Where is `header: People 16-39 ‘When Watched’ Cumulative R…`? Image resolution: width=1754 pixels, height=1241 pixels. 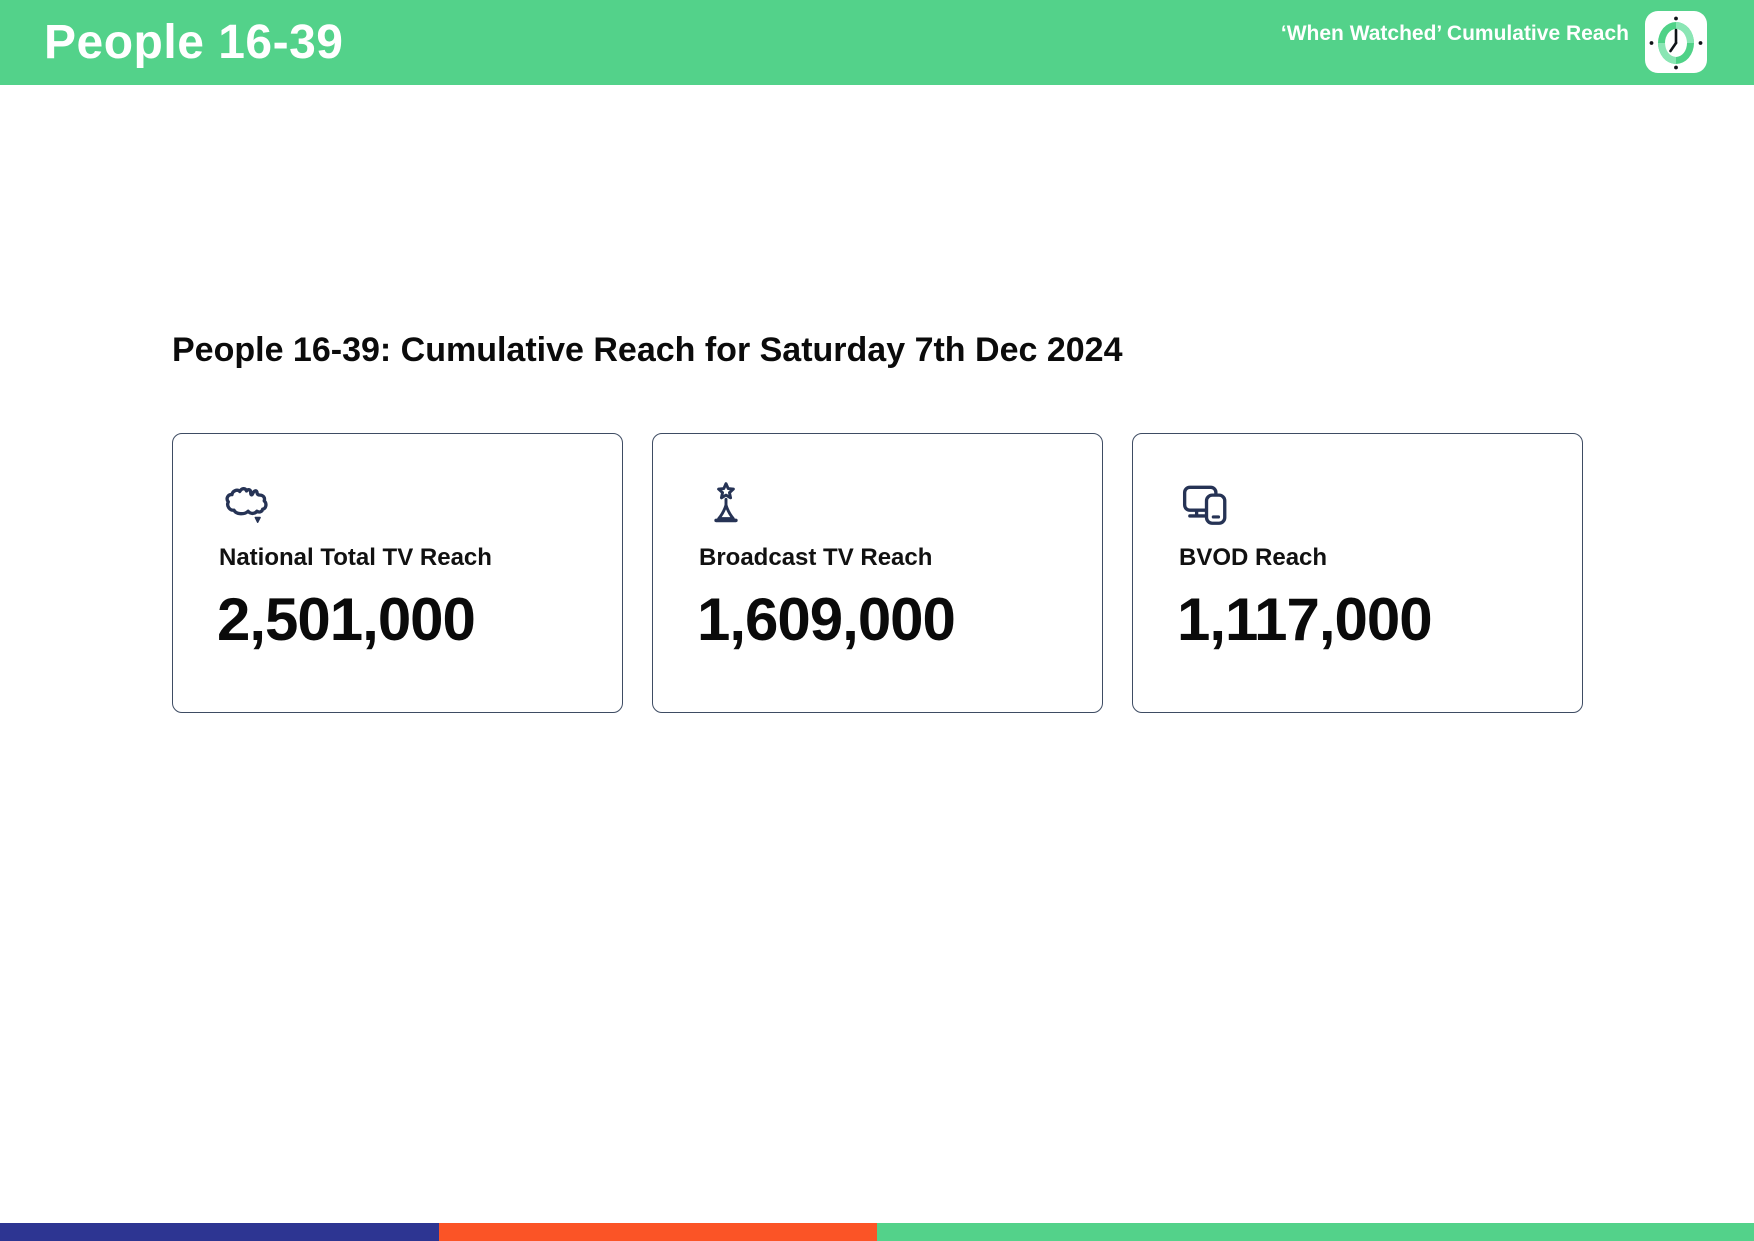
header: People 16-39 ‘When Watched’ Cumulative R… is located at coordinates (877, 42).